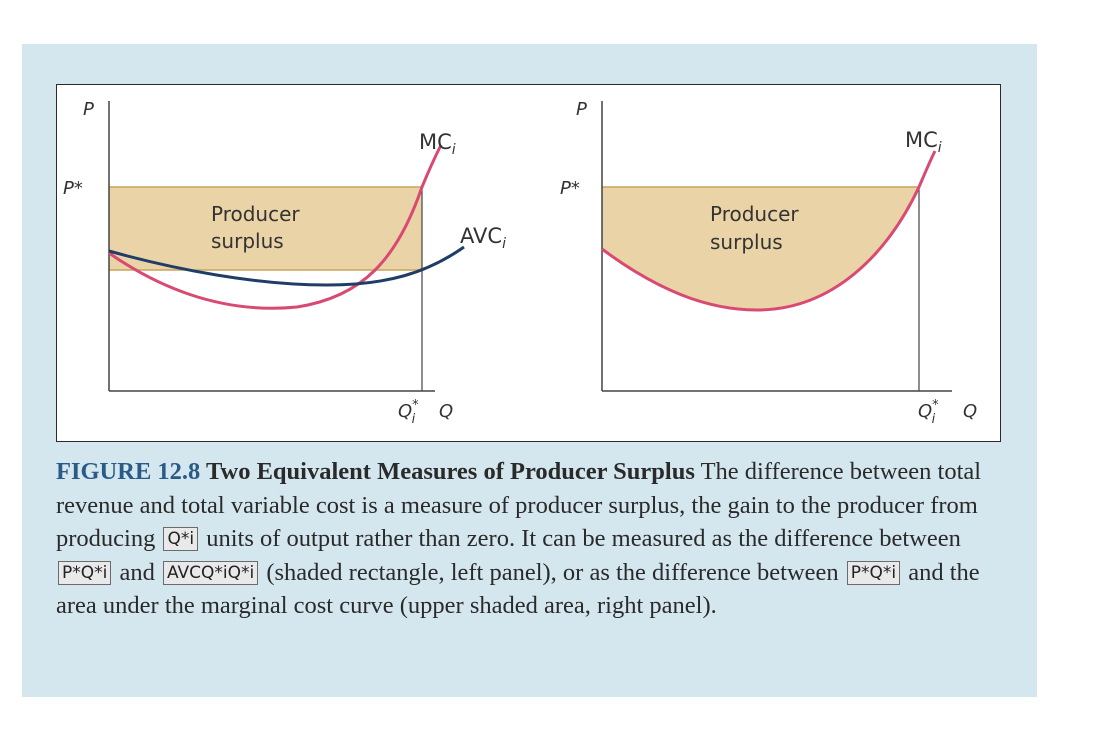  What do you see at coordinates (286, 266) in the screenshot?
I see `left-avc-curve` at bounding box center [286, 266].